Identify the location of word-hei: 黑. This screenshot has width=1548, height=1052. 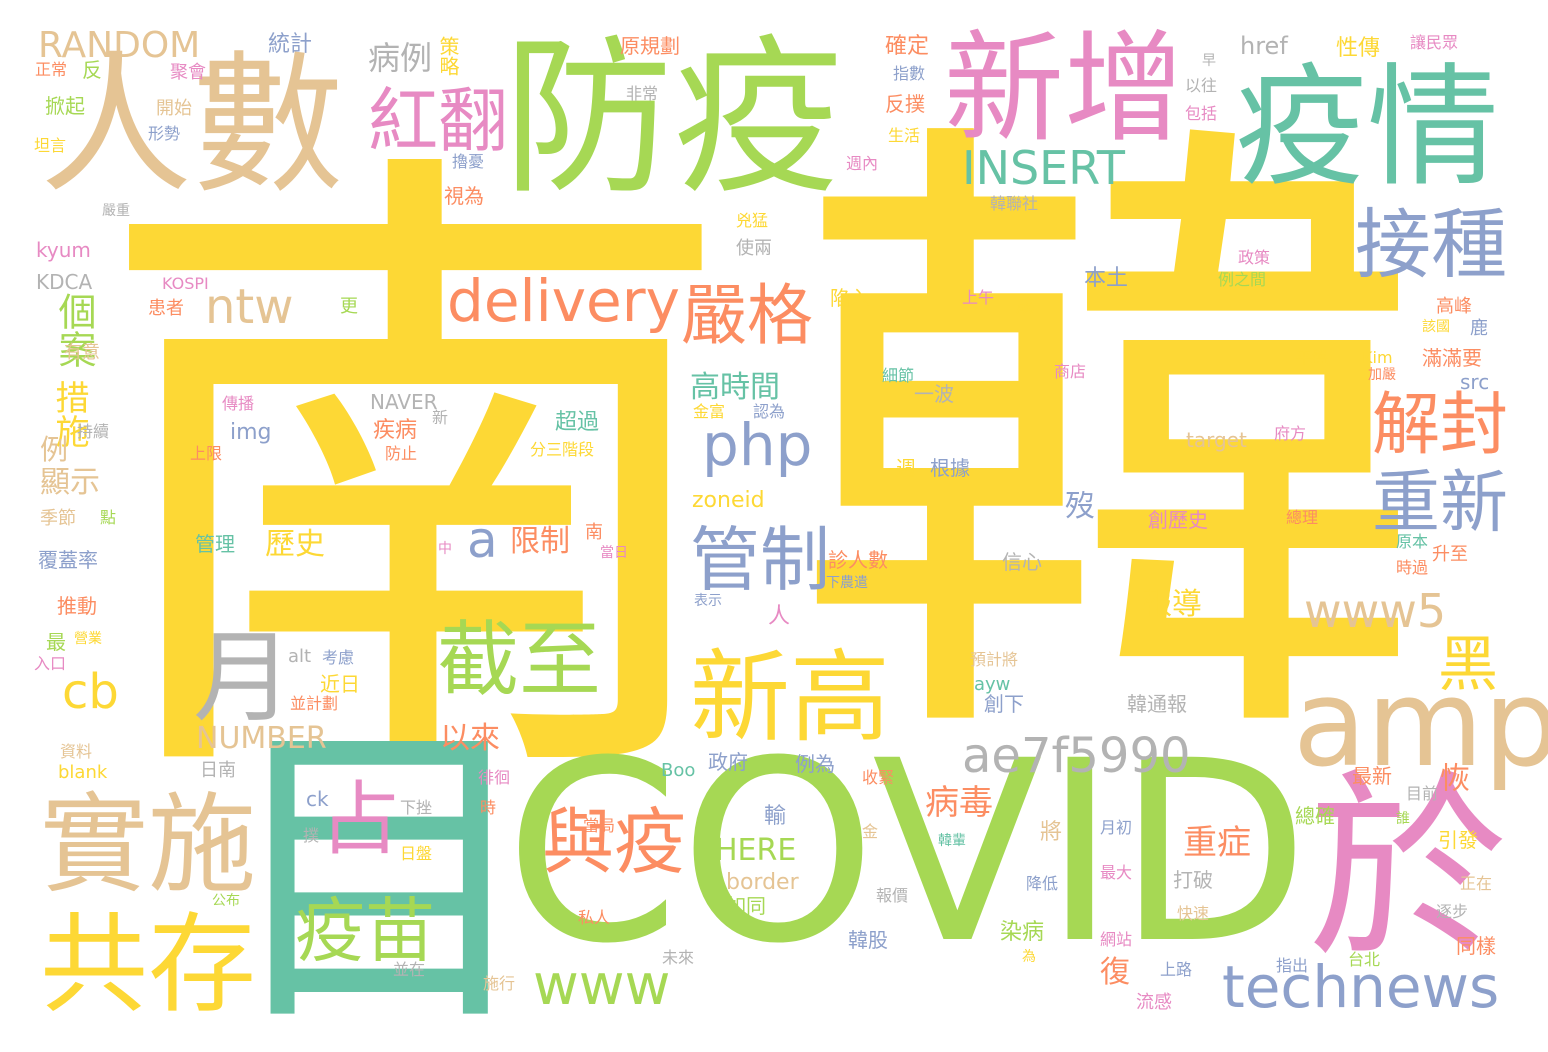
(1468, 665).